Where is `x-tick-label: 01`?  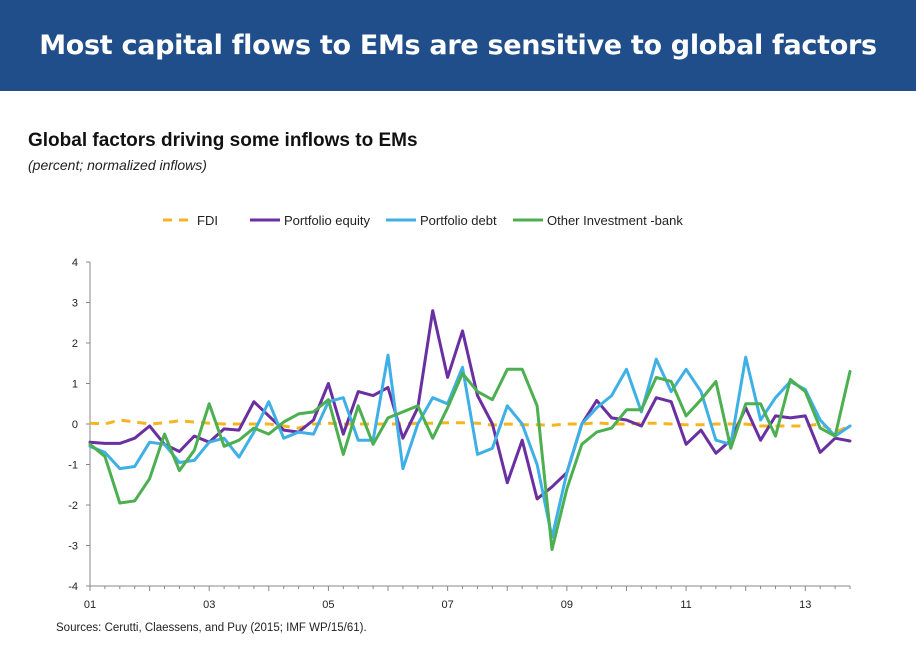
x-tick-label: 01 is located at coordinates (90, 605).